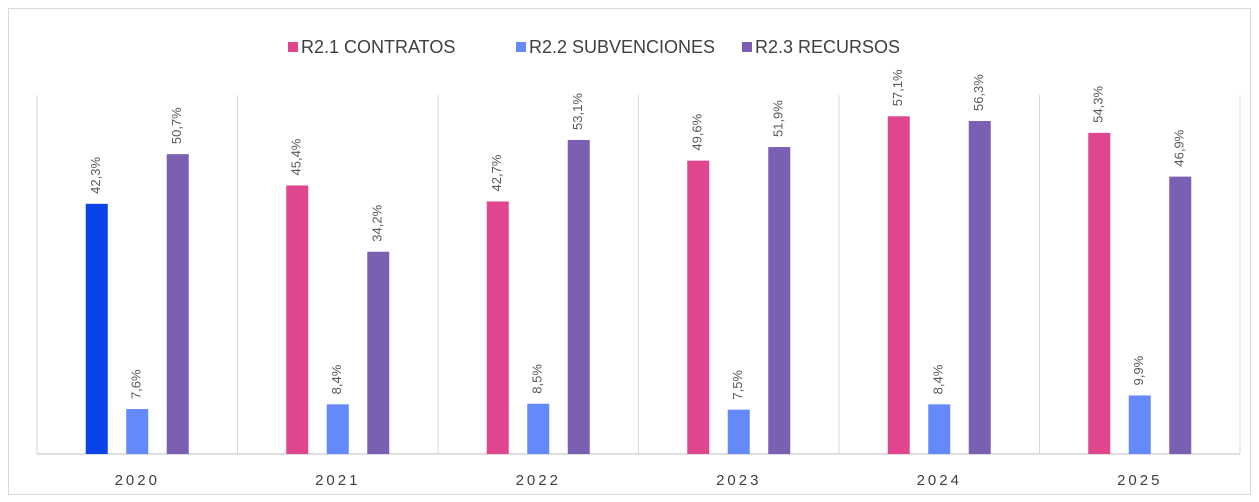 The width and height of the screenshot is (1259, 502). What do you see at coordinates (1138, 370) in the screenshot?
I see `value-label: 9,9%` at bounding box center [1138, 370].